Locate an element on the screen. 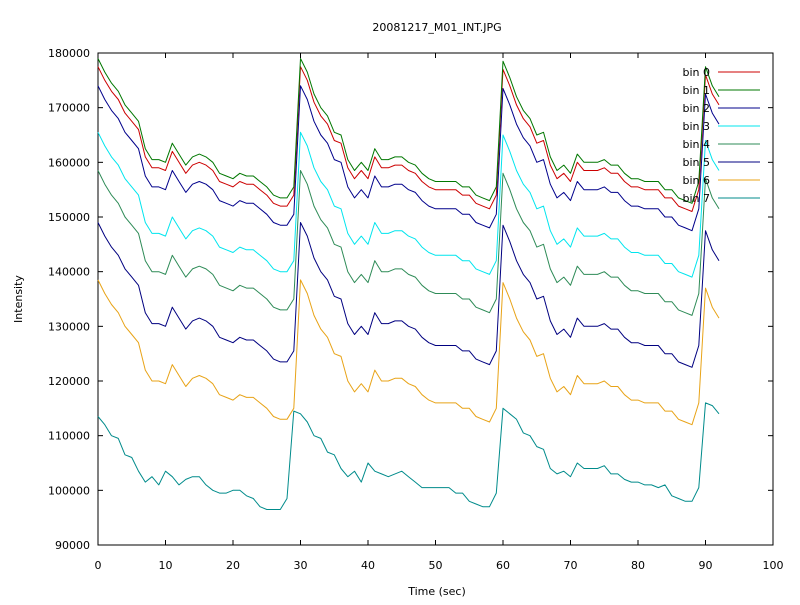 This screenshot has height=605, width=800. legend-label: bin 7 is located at coordinates (696, 198).